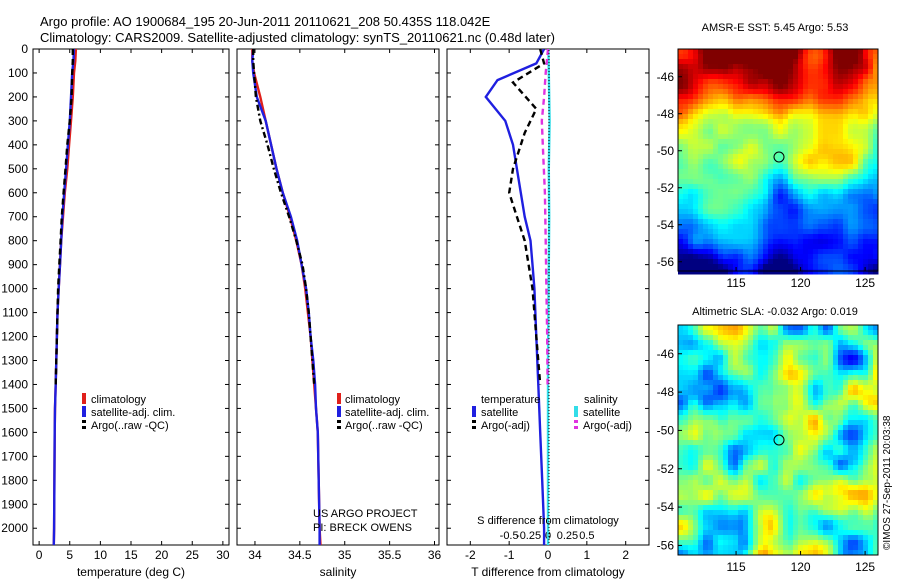  I want to click on depth-tick-label: 1700, so click(14, 456).